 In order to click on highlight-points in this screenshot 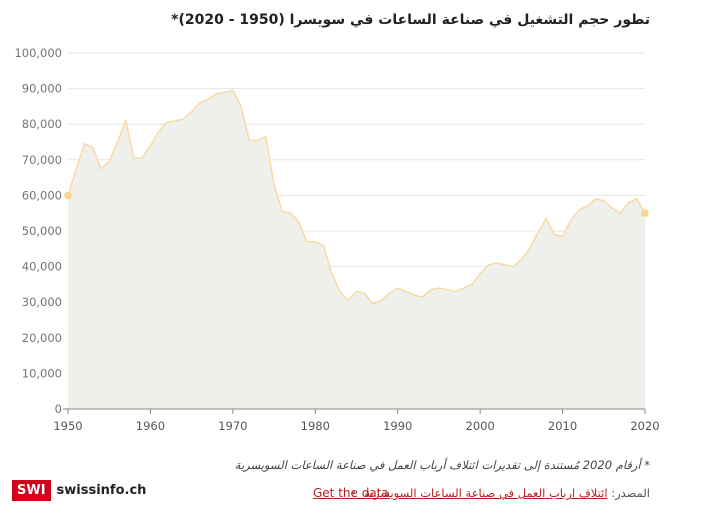, I will do `click(356, 204)`.